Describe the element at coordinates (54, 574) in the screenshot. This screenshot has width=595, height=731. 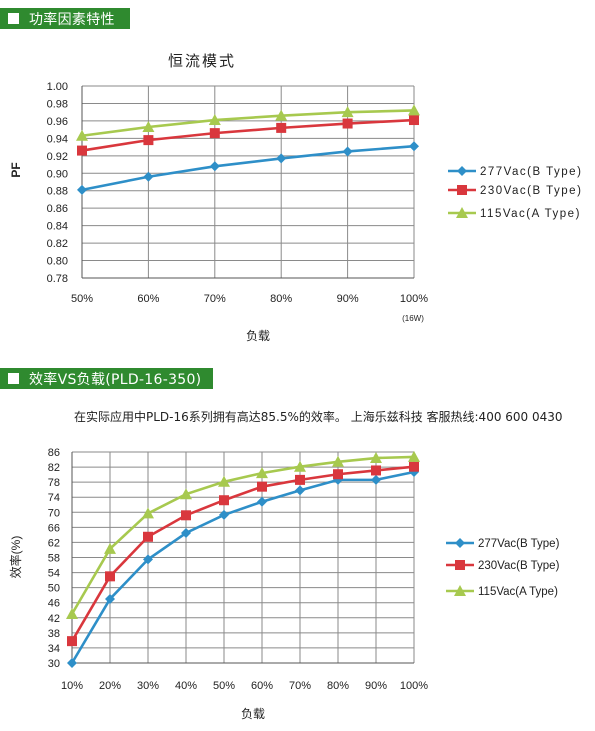
I see `y-tick-label: 54` at that location.